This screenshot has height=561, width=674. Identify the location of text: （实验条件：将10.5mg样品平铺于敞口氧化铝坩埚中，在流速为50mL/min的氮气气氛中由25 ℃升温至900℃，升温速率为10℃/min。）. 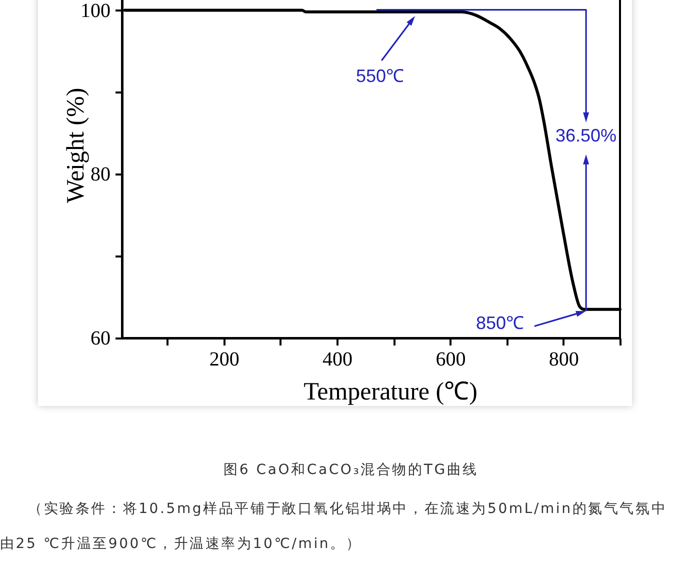
(334, 526).